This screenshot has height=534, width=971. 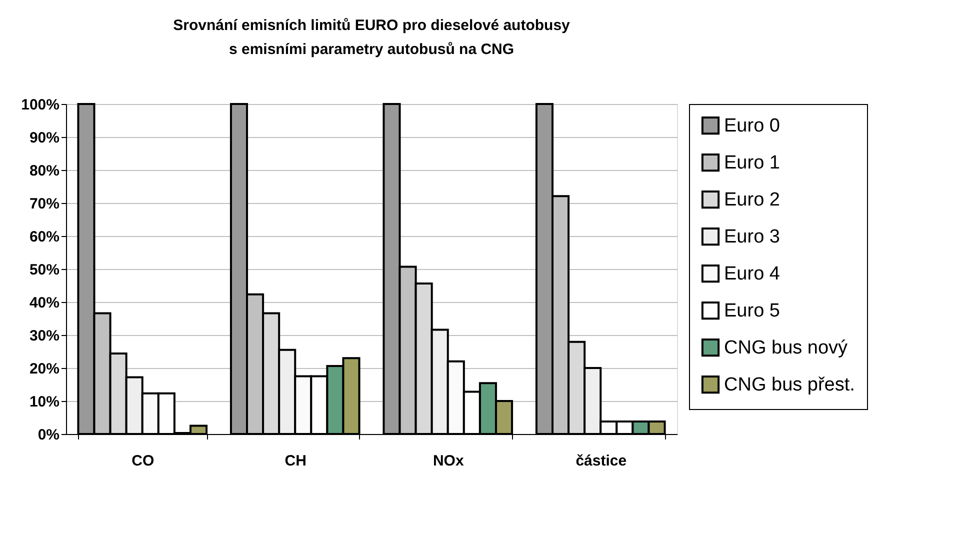 I want to click on y-tick-label: 10%, so click(x=44, y=402).